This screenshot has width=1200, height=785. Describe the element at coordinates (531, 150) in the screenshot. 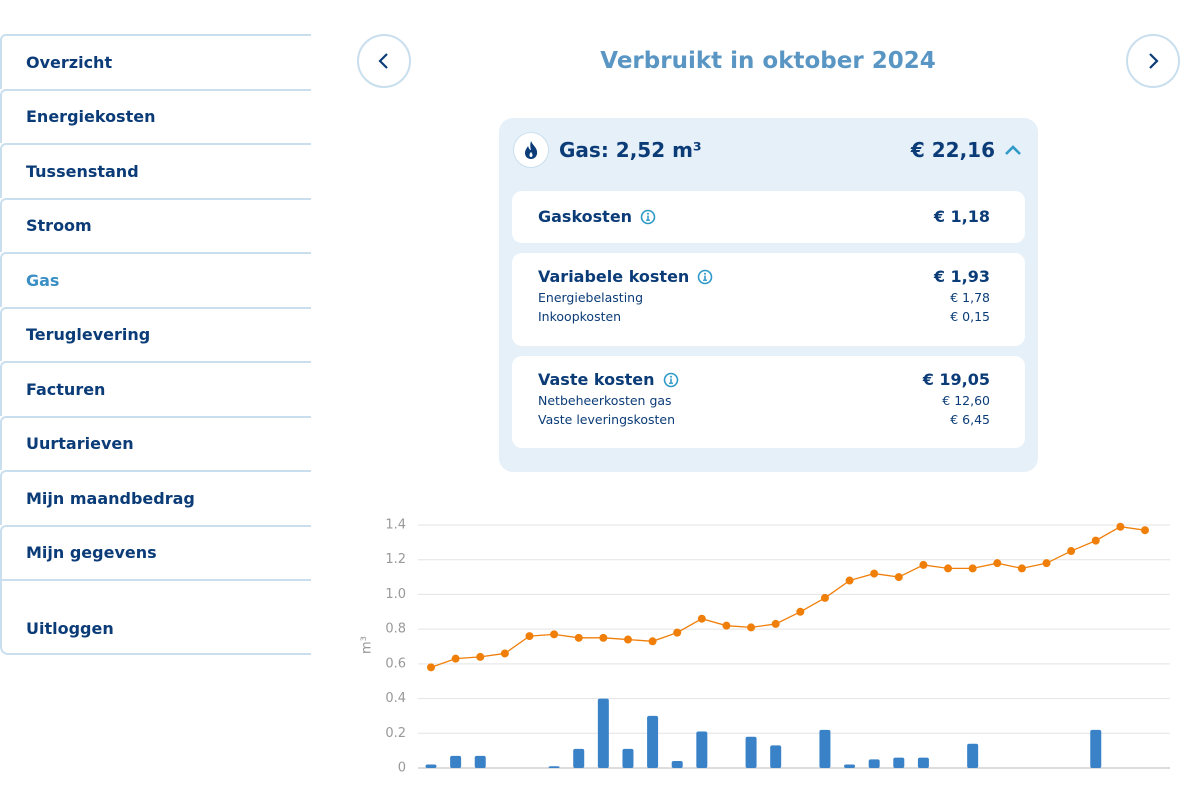

I see `flame` at that location.